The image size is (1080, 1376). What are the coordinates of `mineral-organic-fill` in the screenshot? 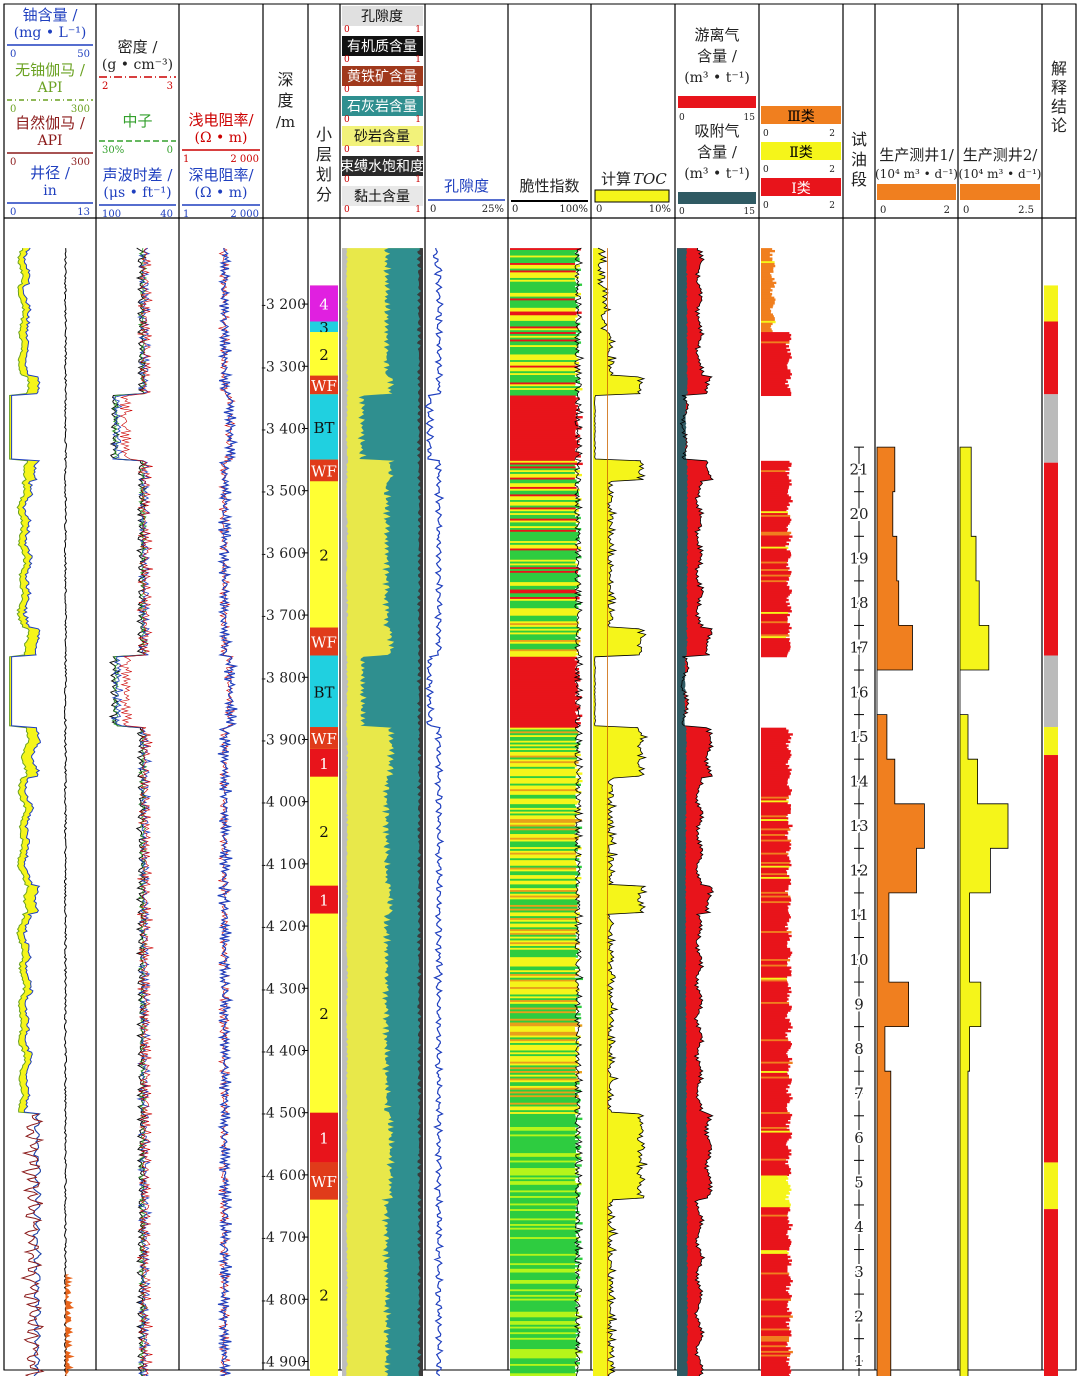 It's located at (419, 812).